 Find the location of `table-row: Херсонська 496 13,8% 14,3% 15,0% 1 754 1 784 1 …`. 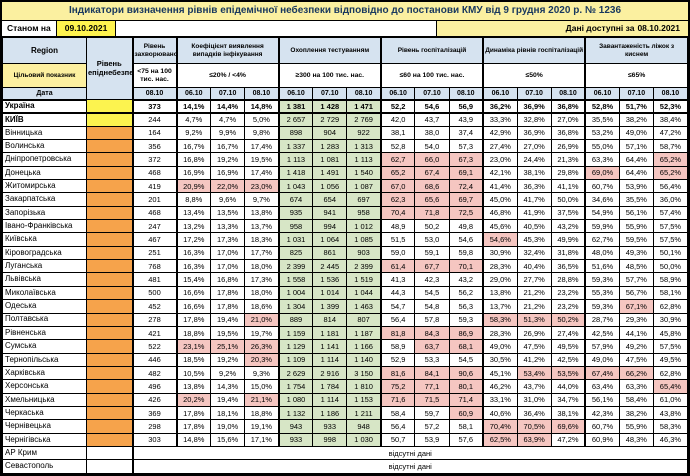

table-row: Херсонська 496 13,8% 14,3% 15,0% 1 754 1 784 1 … is located at coordinates (345, 386).